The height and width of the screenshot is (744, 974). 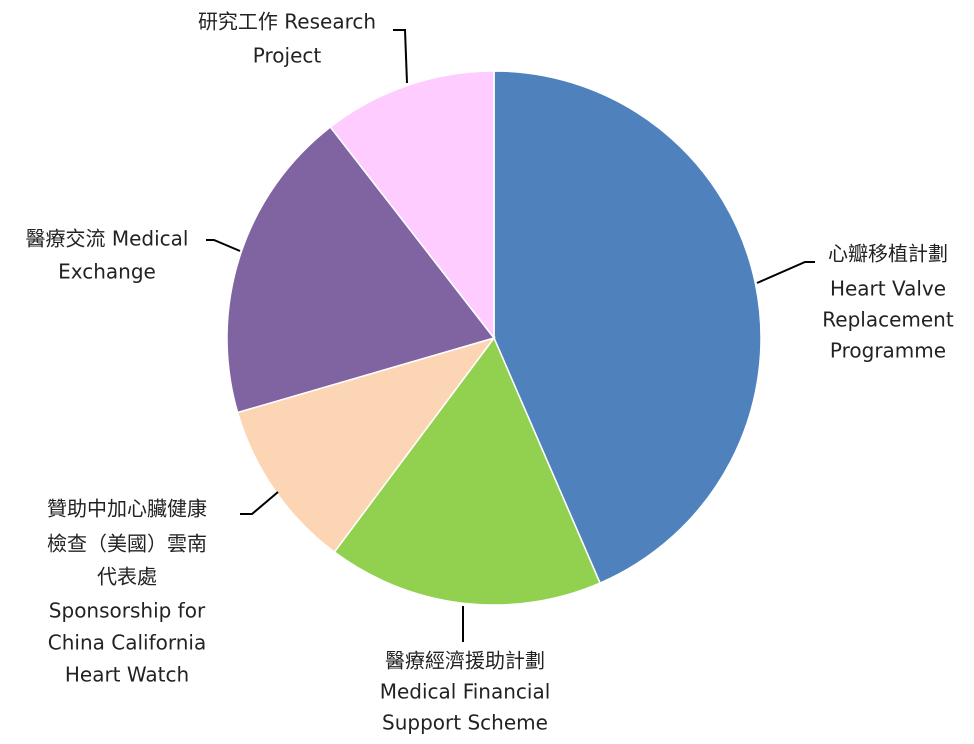 What do you see at coordinates (127, 577) in the screenshot?
I see `slice-label: 代表處` at bounding box center [127, 577].